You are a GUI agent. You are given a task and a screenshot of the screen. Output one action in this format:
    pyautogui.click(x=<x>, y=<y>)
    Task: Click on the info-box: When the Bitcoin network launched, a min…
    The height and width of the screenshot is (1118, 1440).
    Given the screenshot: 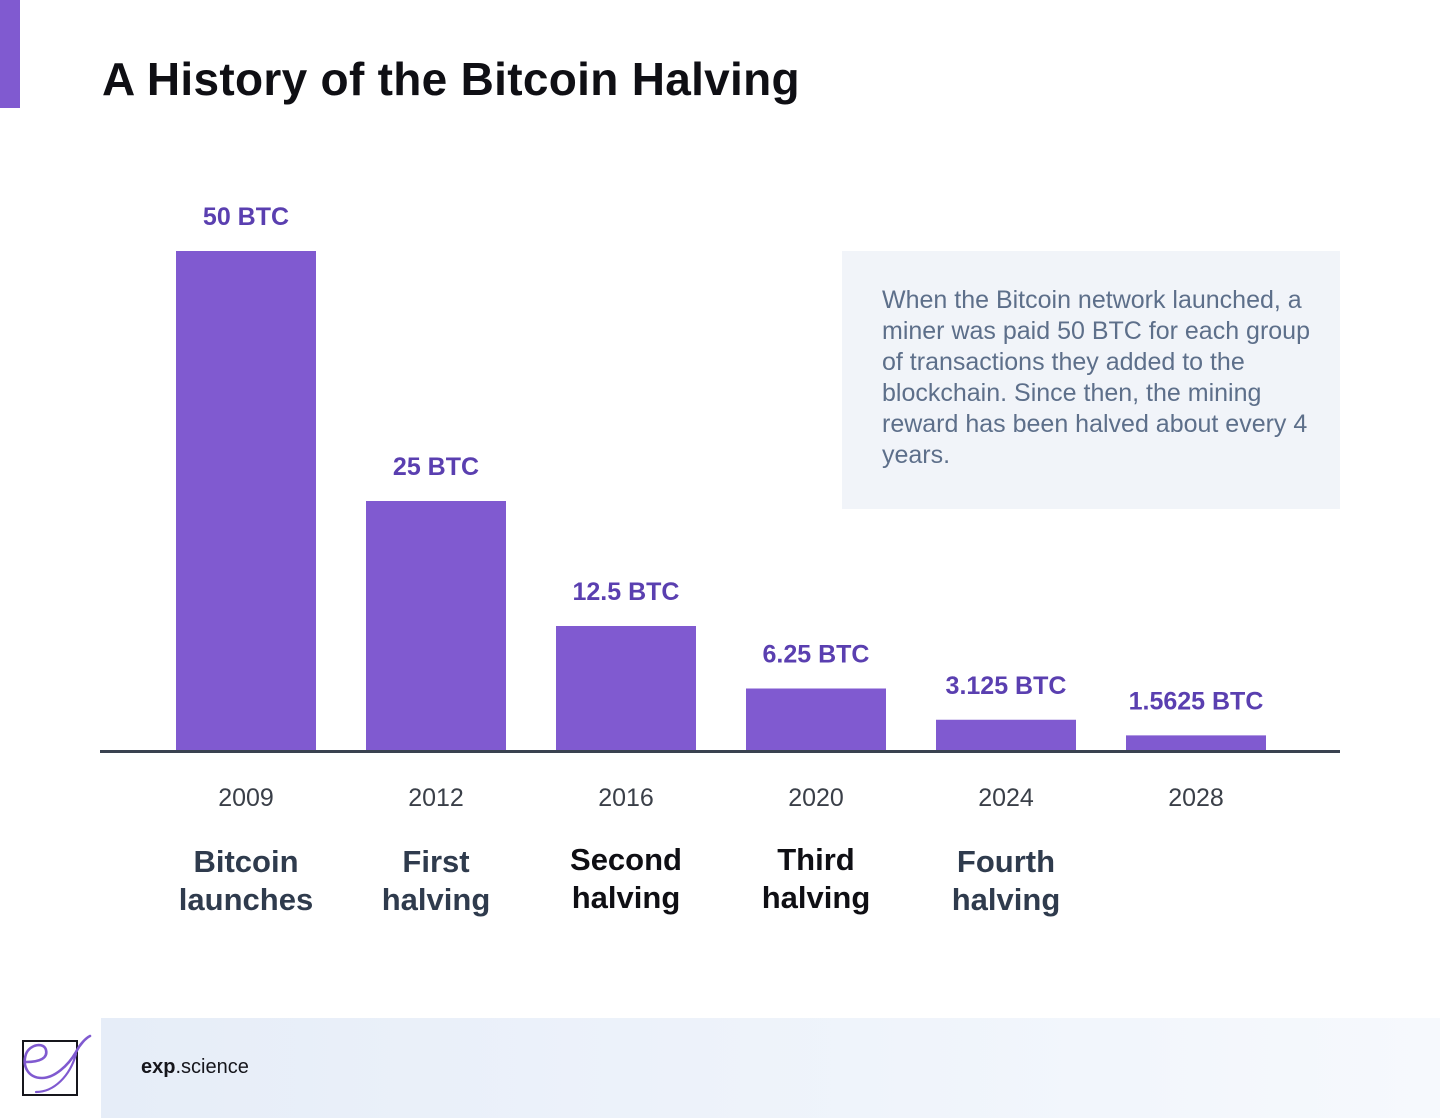 What is the action you would take?
    pyautogui.click(x=1091, y=380)
    